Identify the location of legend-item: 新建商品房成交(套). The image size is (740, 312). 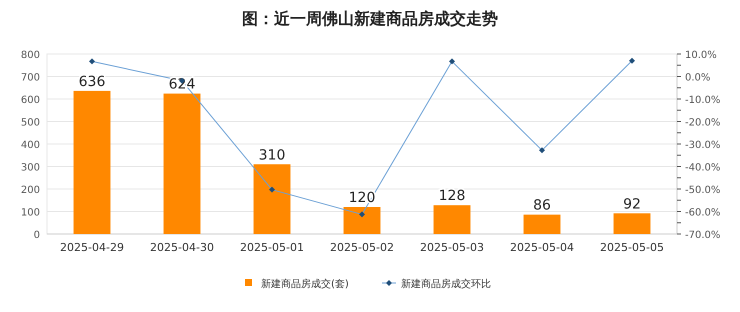
(297, 284).